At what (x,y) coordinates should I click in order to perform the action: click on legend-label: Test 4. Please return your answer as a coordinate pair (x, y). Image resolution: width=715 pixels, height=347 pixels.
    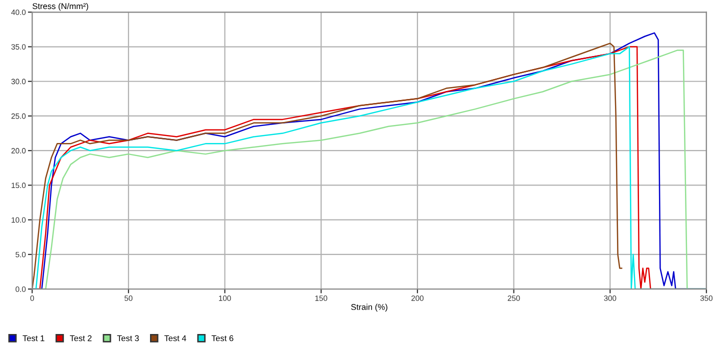
    Looking at the image, I should click on (175, 338).